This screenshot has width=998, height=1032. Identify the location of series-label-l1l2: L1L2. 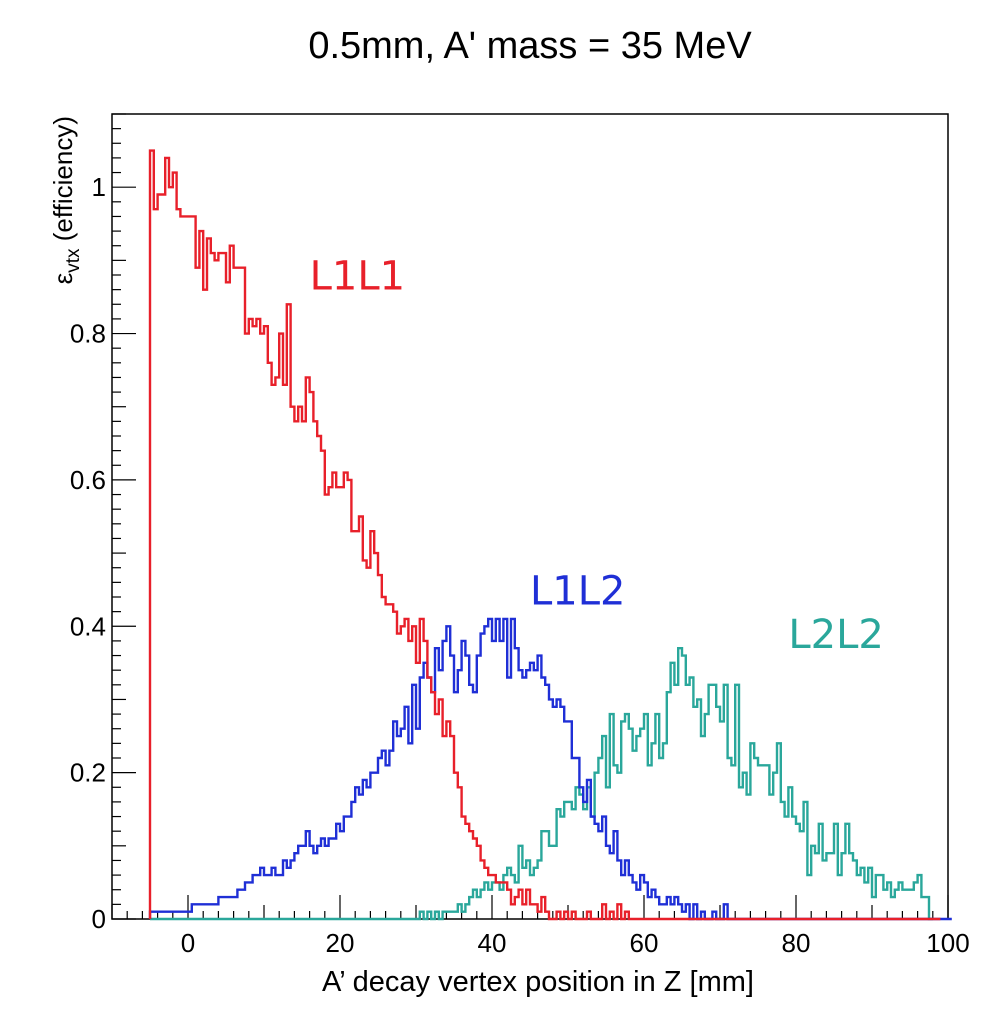
(577, 591).